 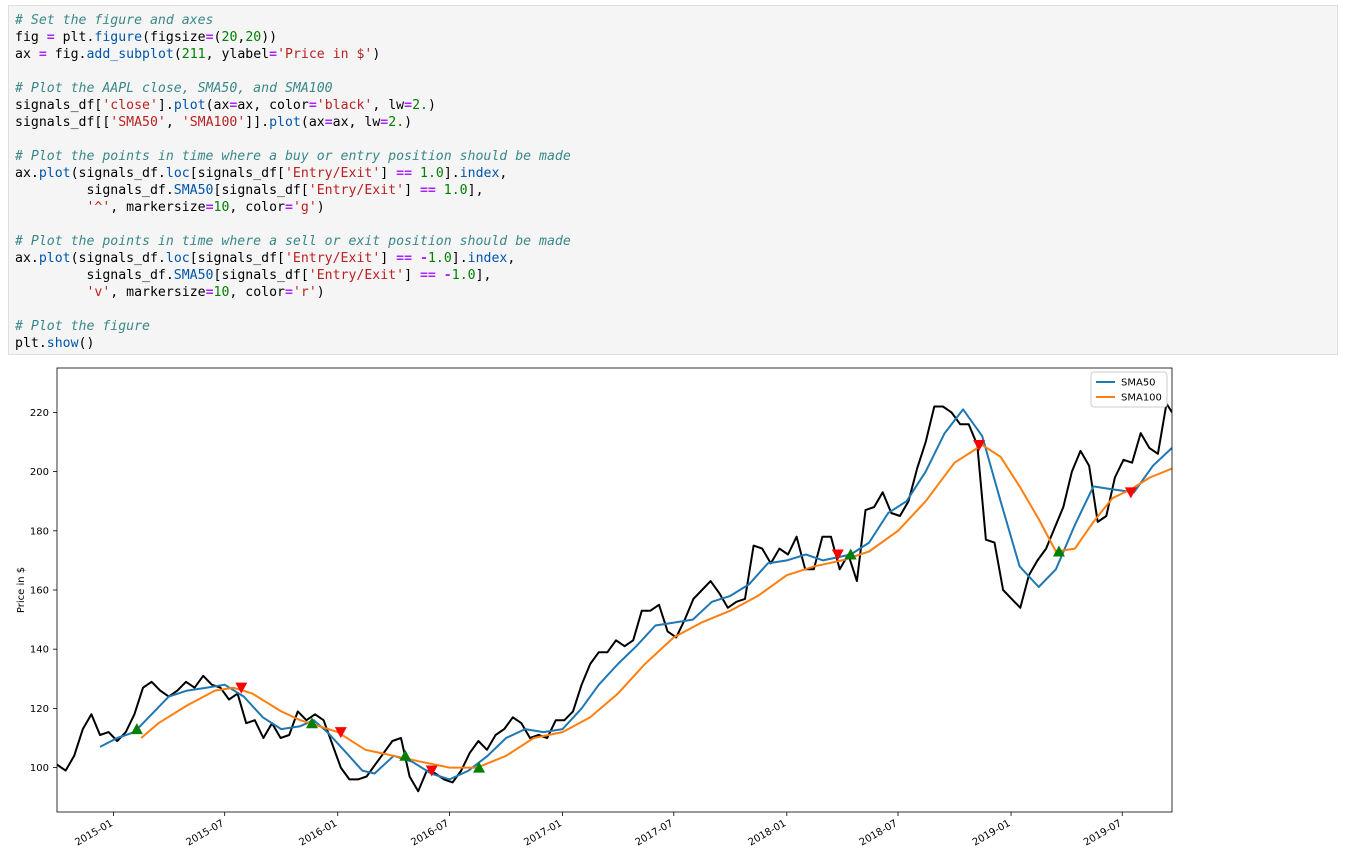 What do you see at coordinates (146, 37) in the screenshot?
I see `code-line: fig = plt.figure(figsize=(20,20))` at bounding box center [146, 37].